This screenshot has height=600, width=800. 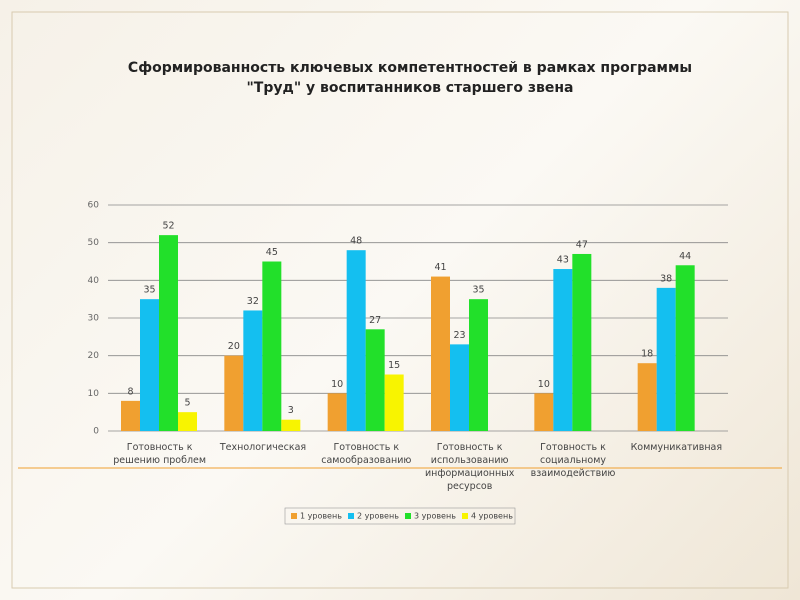 I want to click on value-label: 52, so click(x=168, y=226).